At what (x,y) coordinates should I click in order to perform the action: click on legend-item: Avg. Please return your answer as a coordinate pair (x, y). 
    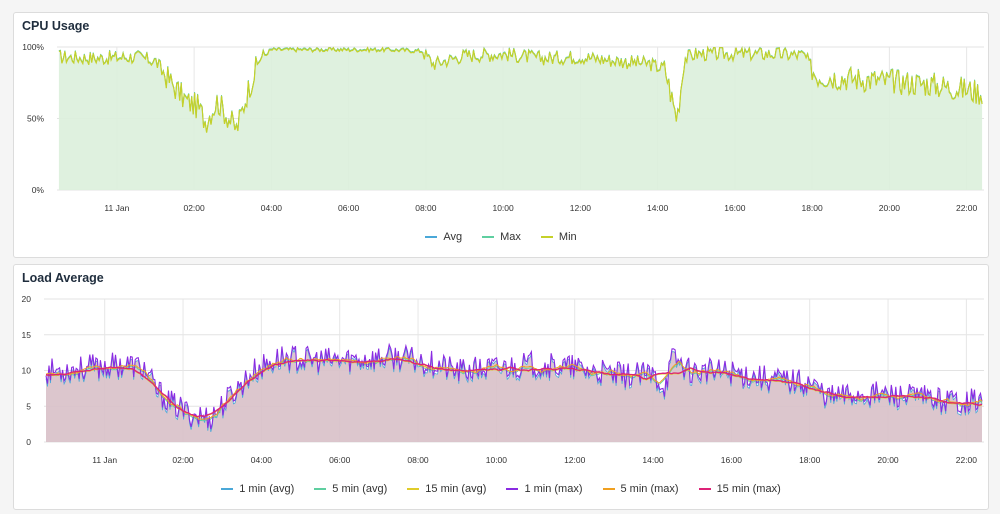
    Looking at the image, I should click on (443, 237).